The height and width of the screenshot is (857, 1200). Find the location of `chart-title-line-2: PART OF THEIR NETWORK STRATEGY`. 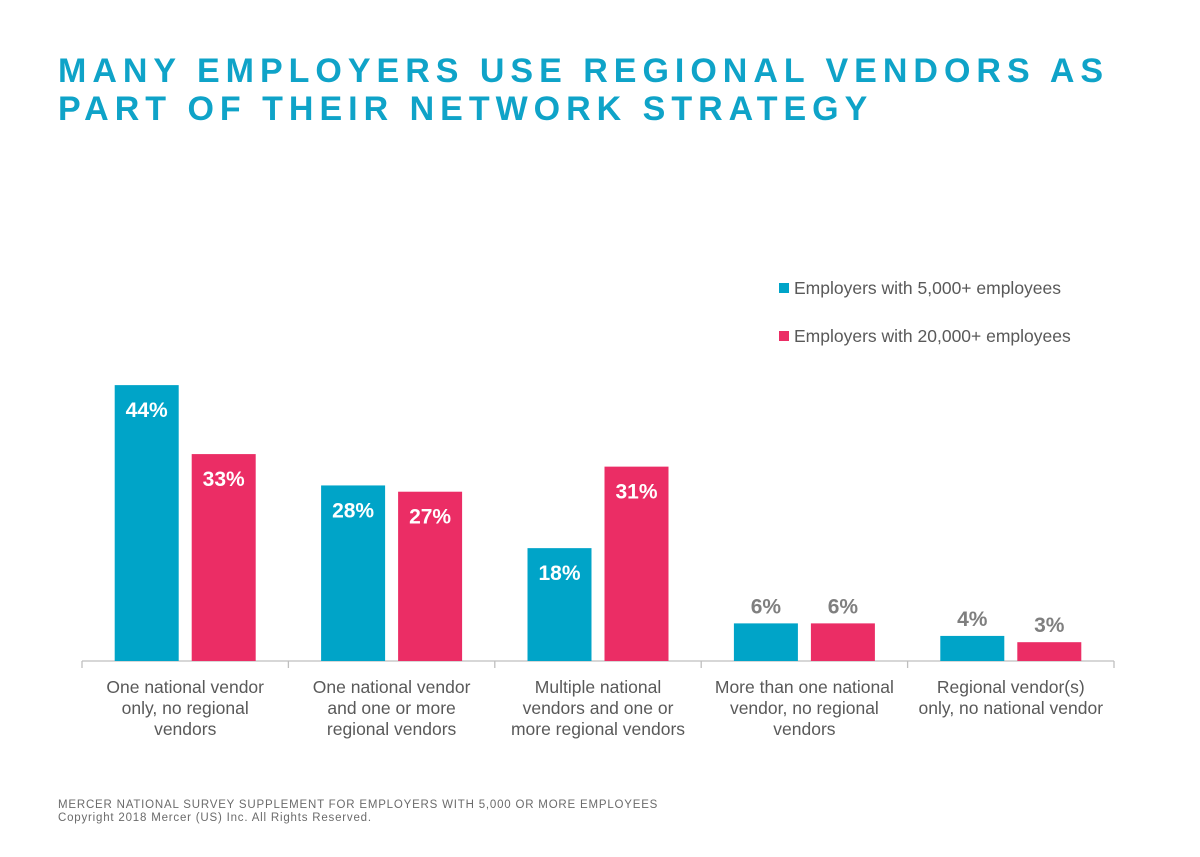

chart-title-line-2: PART OF THEIR NETWORK STRATEGY is located at coordinates (466, 109).